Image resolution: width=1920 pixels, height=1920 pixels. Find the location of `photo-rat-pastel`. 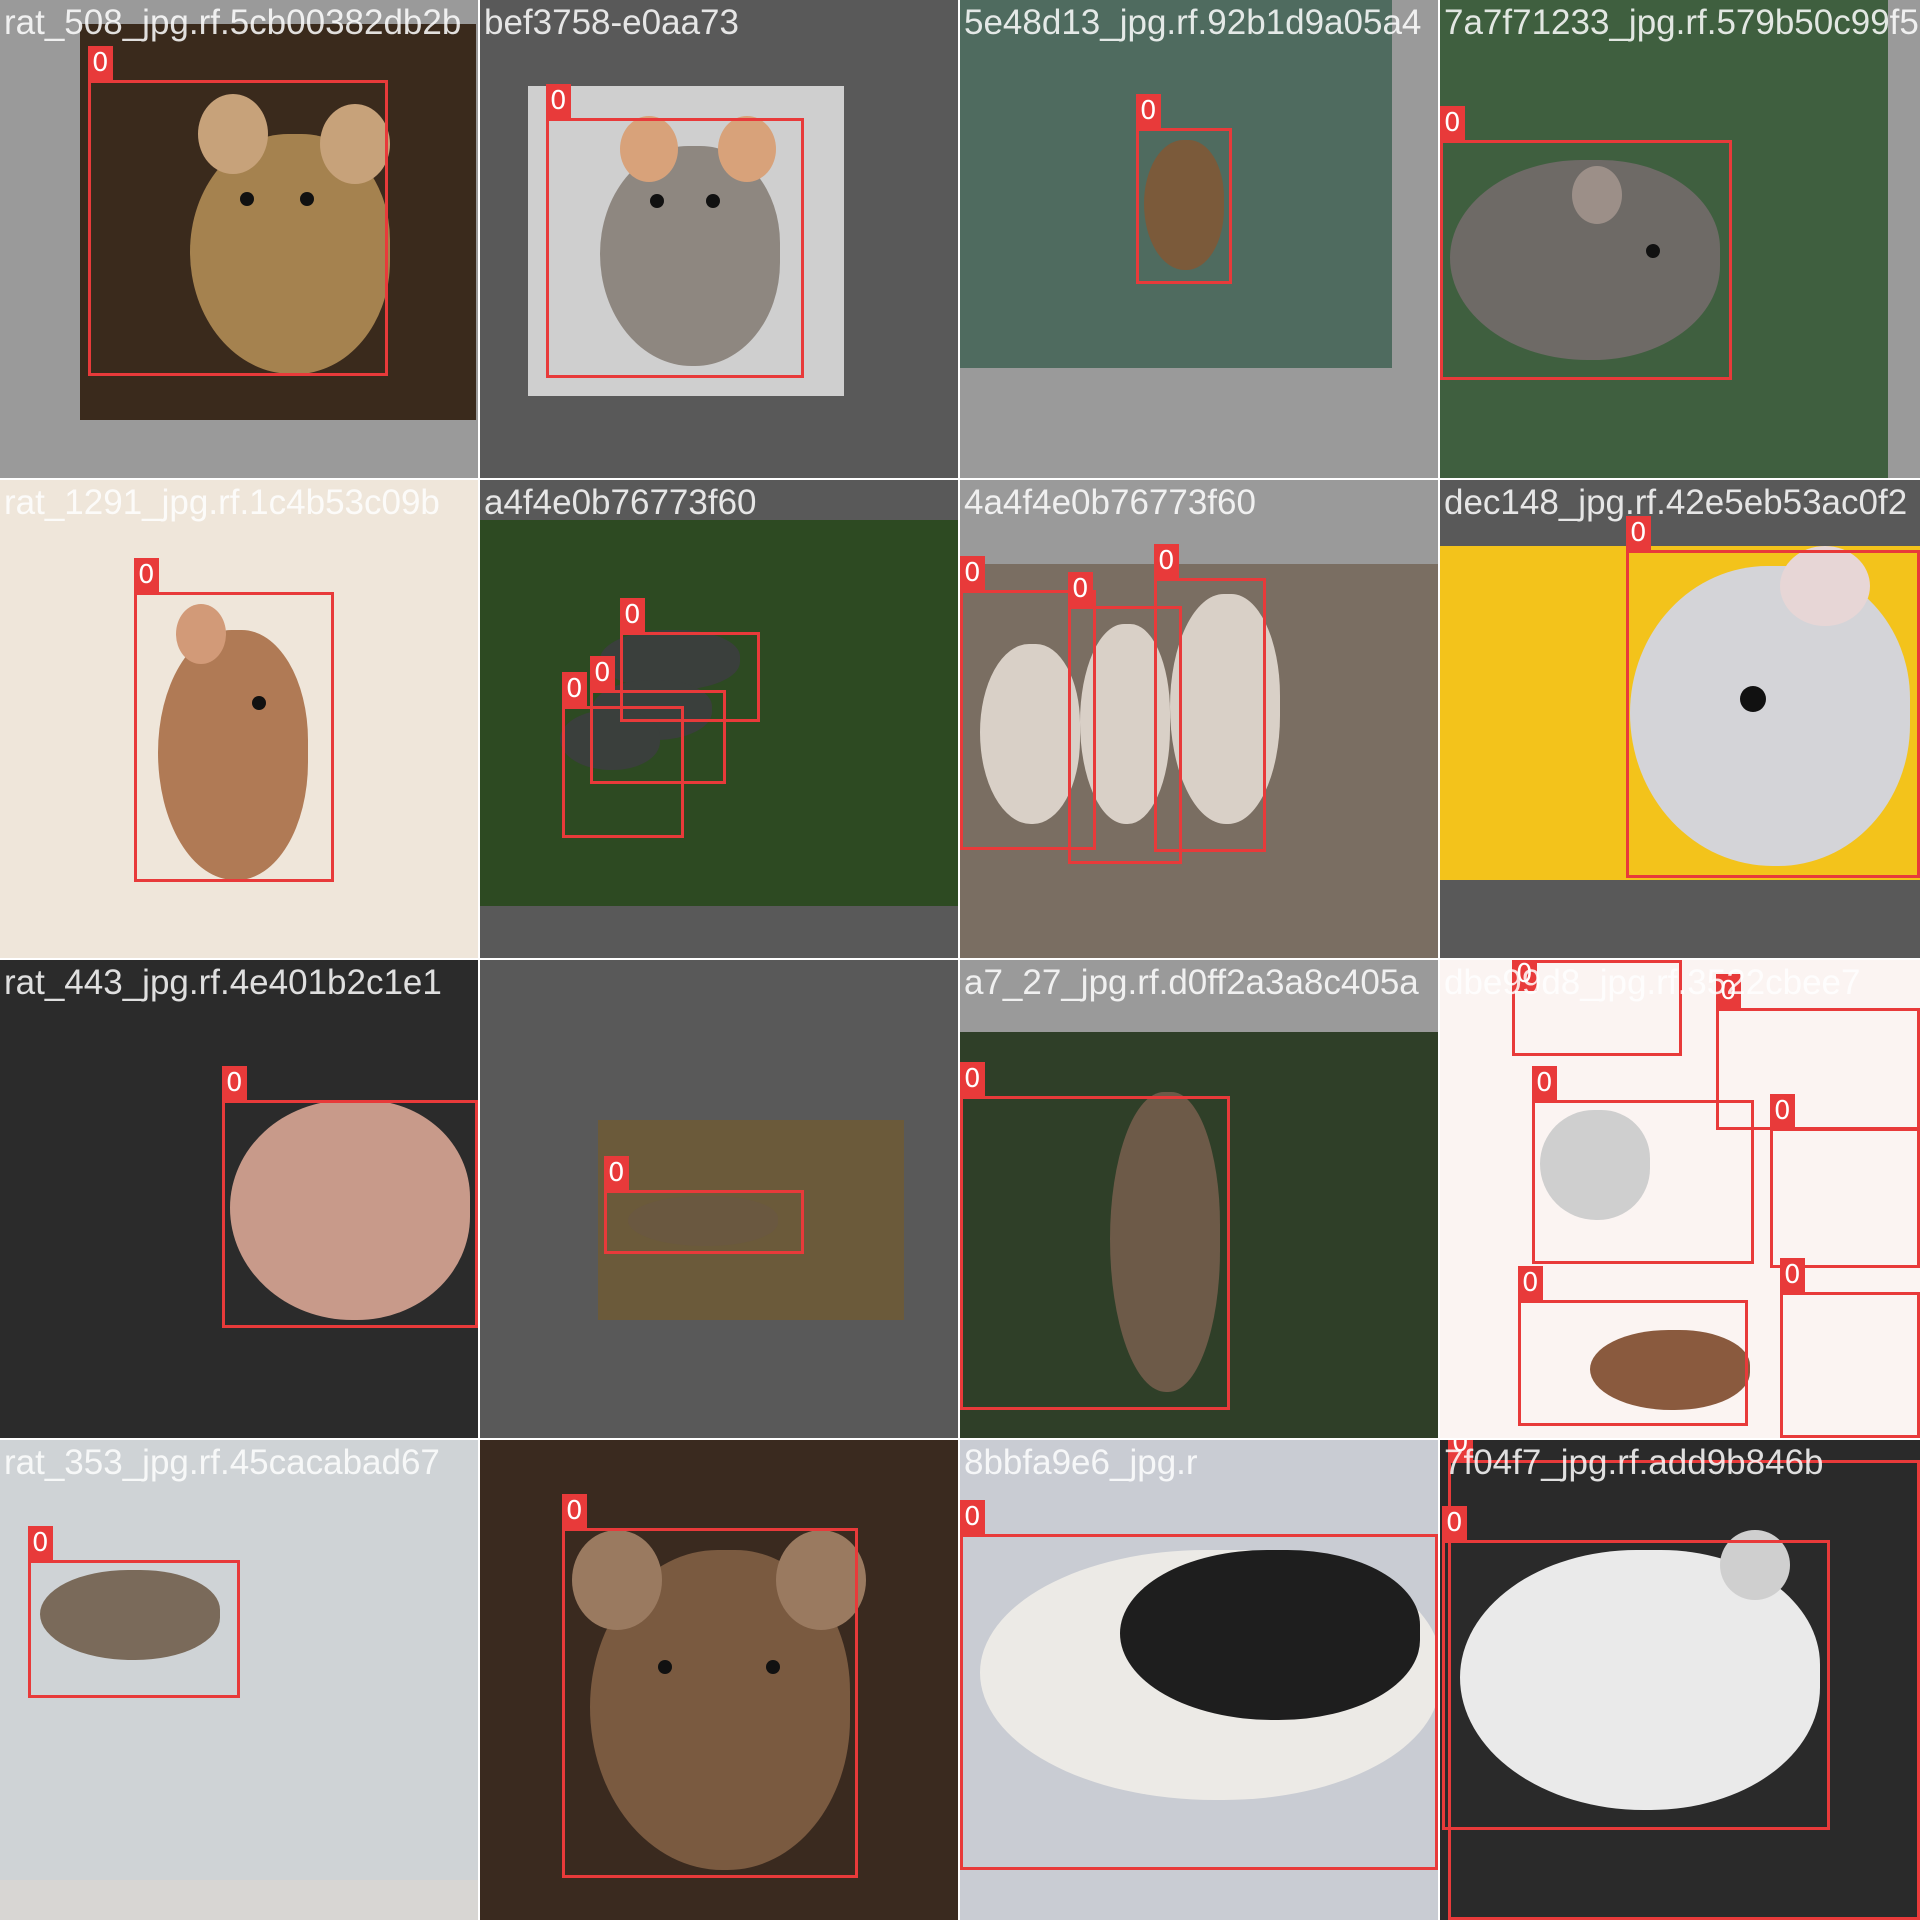

photo-rat-pastel is located at coordinates (686, 241).